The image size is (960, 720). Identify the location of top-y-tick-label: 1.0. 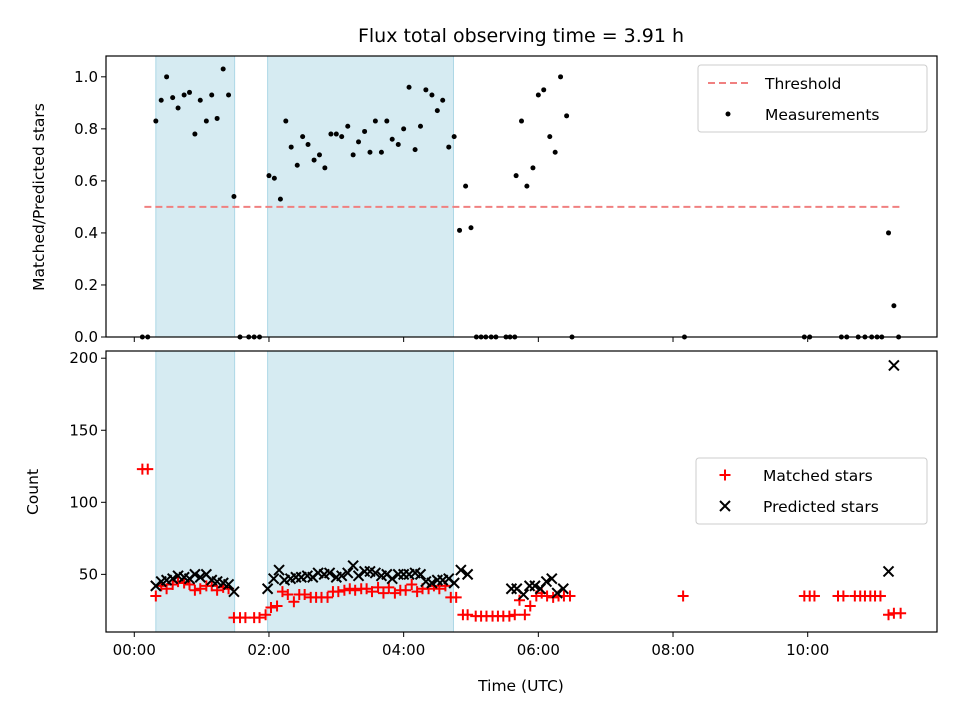
(86, 77).